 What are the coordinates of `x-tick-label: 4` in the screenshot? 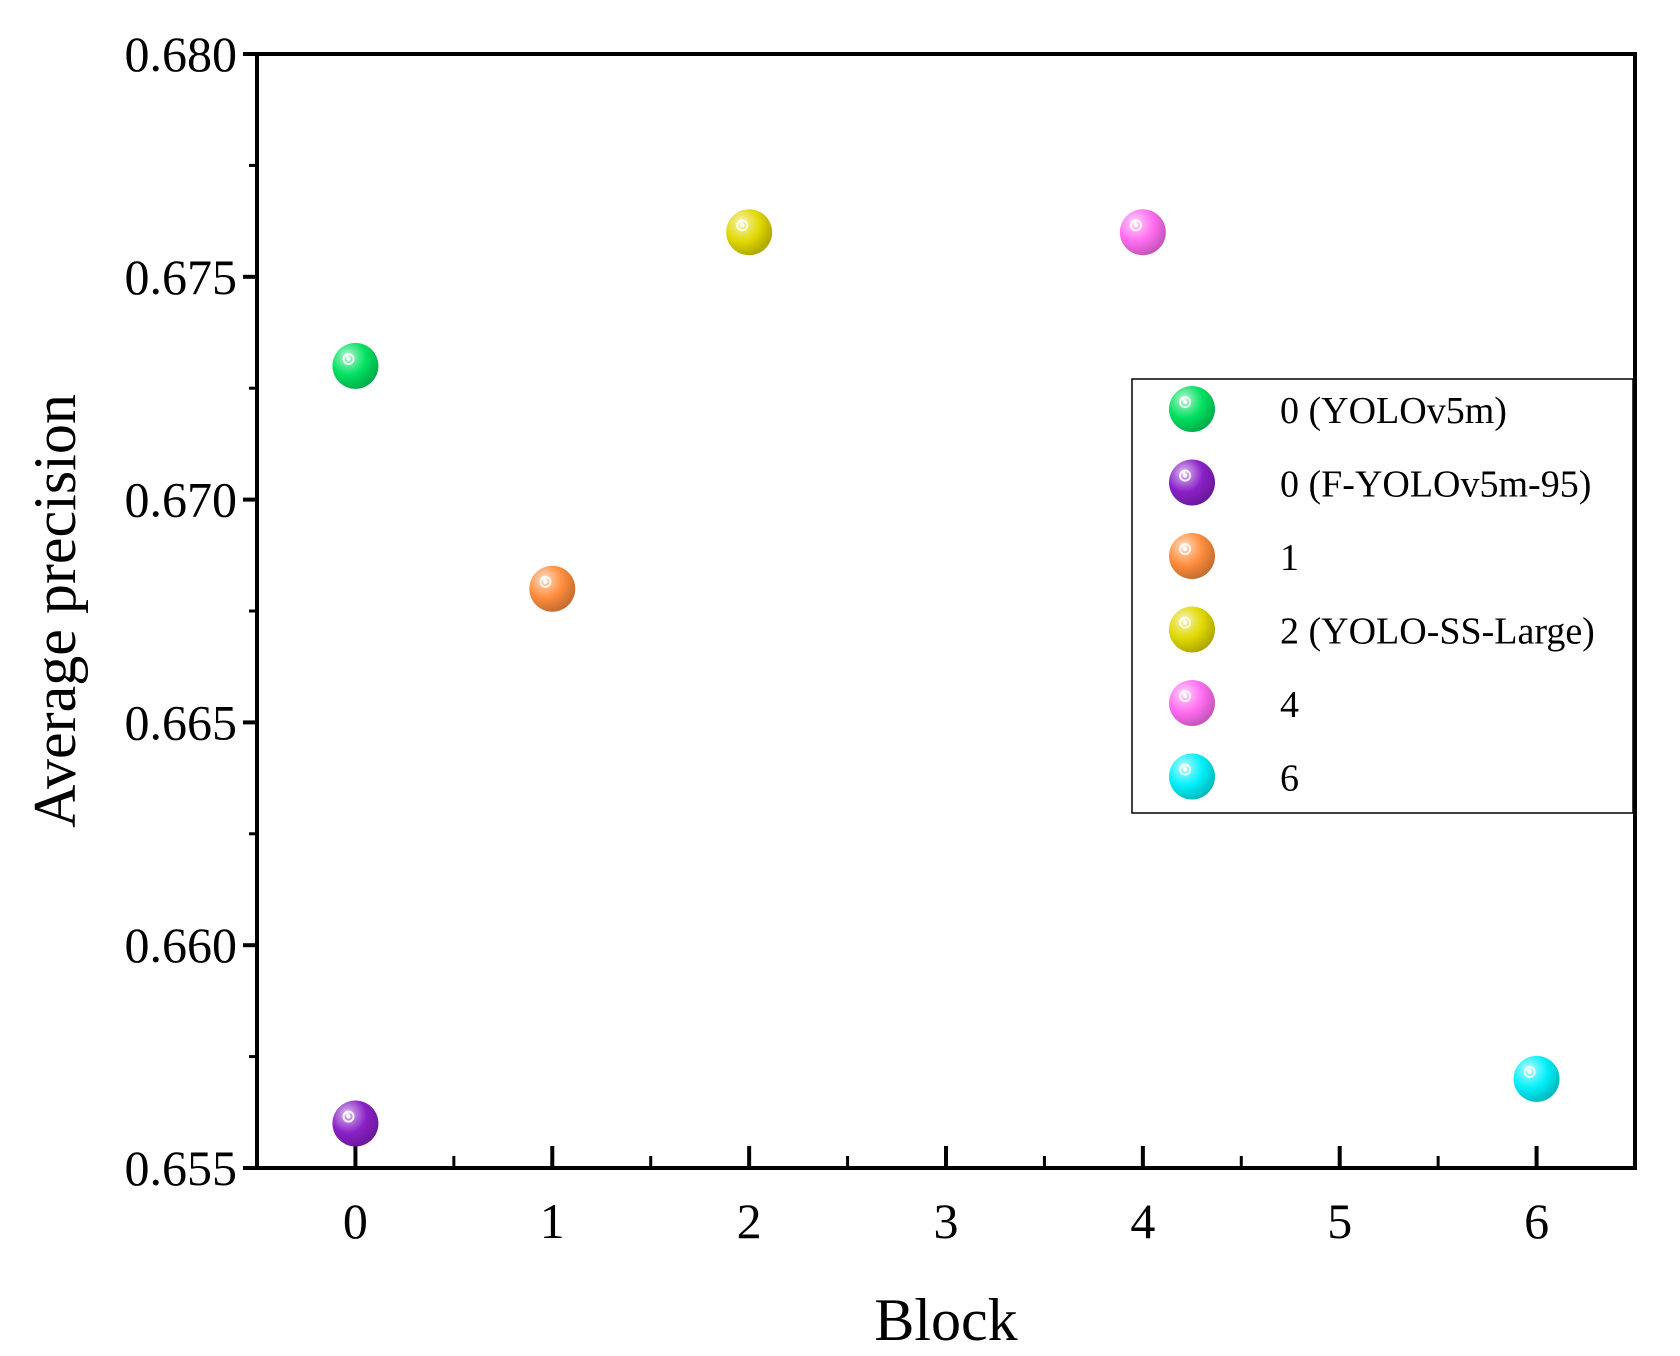 It's located at (1142, 1221).